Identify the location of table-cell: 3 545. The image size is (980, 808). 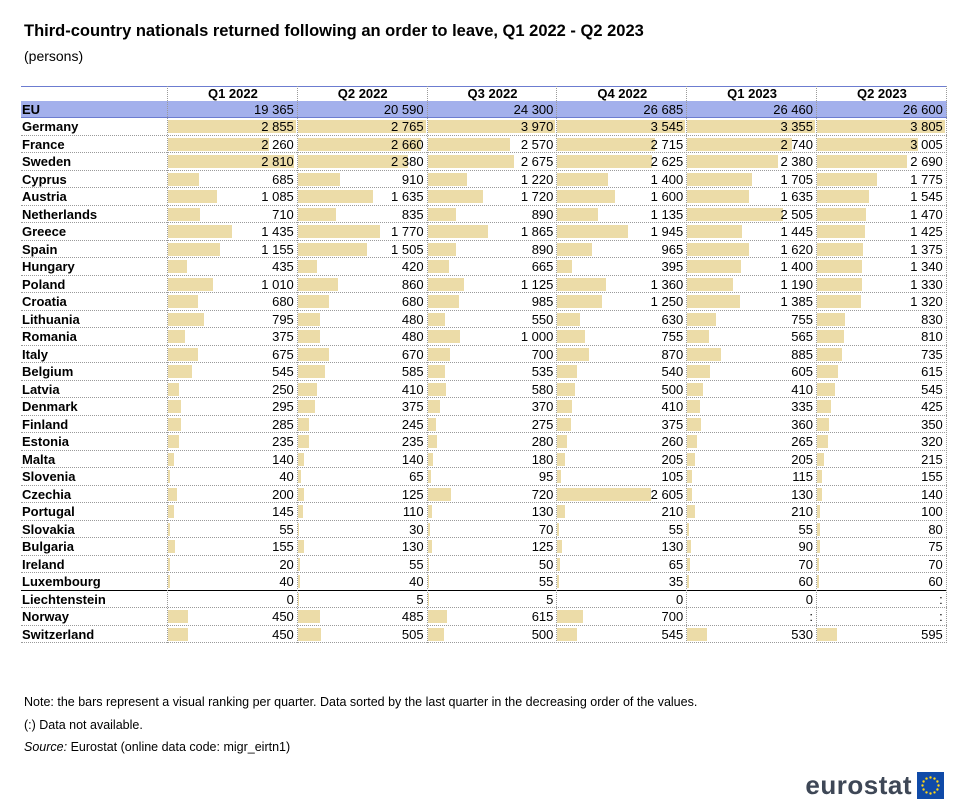
(622, 126).